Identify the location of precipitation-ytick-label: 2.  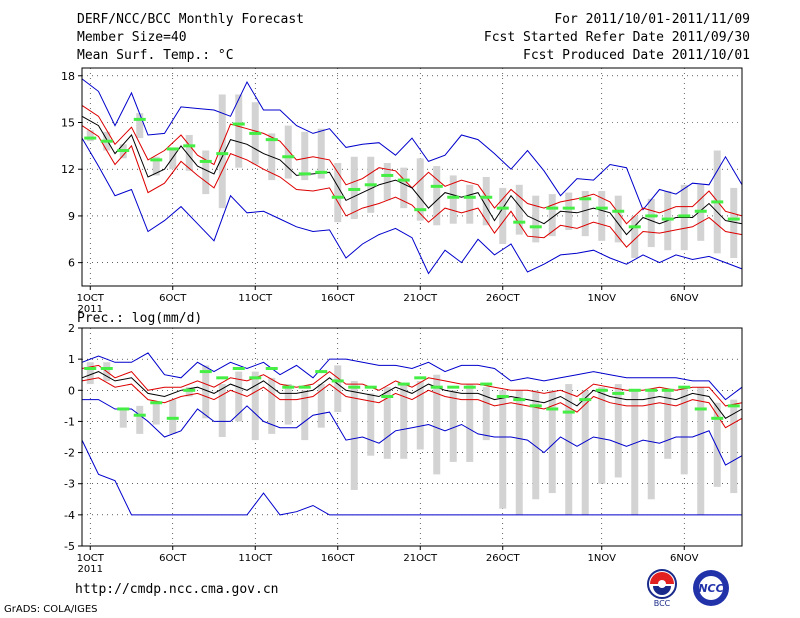
(71, 328).